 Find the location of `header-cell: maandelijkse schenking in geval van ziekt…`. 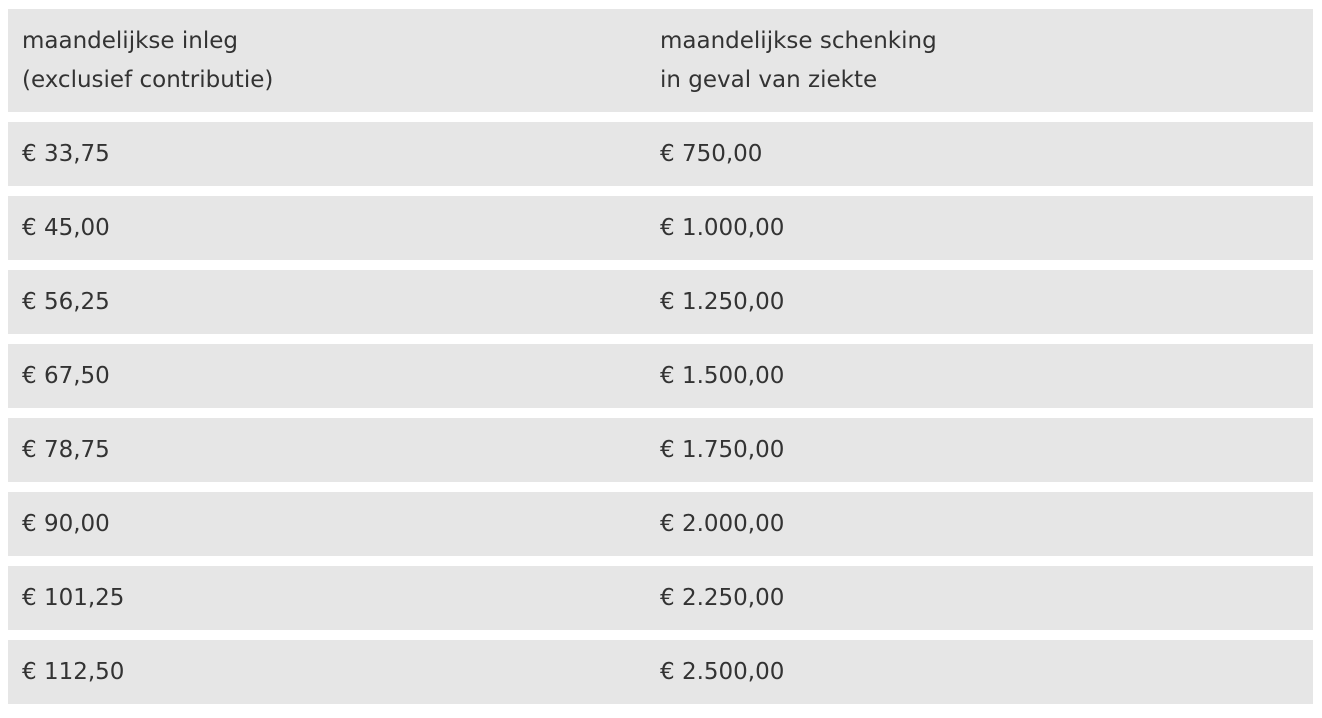

header-cell: maandelijkse schenking in geval van ziekt… is located at coordinates (798, 60).